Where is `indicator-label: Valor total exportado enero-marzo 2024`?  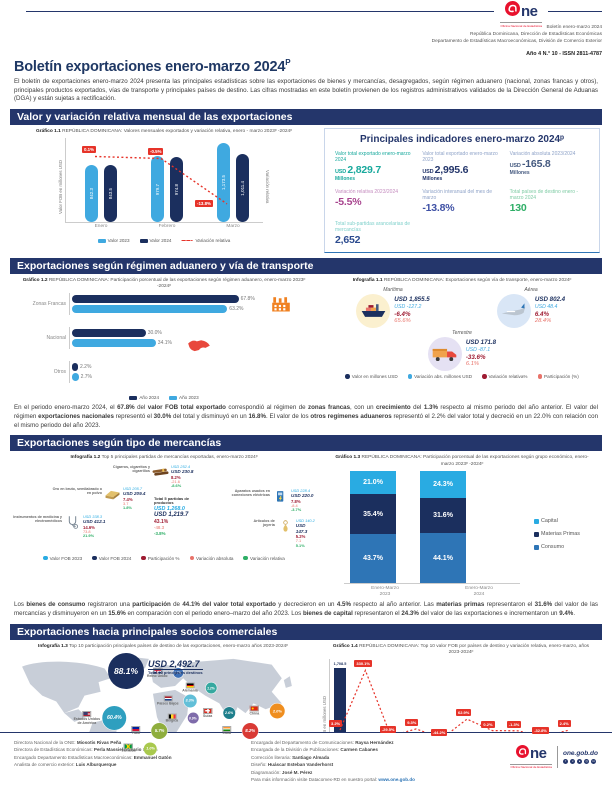 indicator-label: Valor total exportado enero-marzo 2024 is located at coordinates (373, 156).